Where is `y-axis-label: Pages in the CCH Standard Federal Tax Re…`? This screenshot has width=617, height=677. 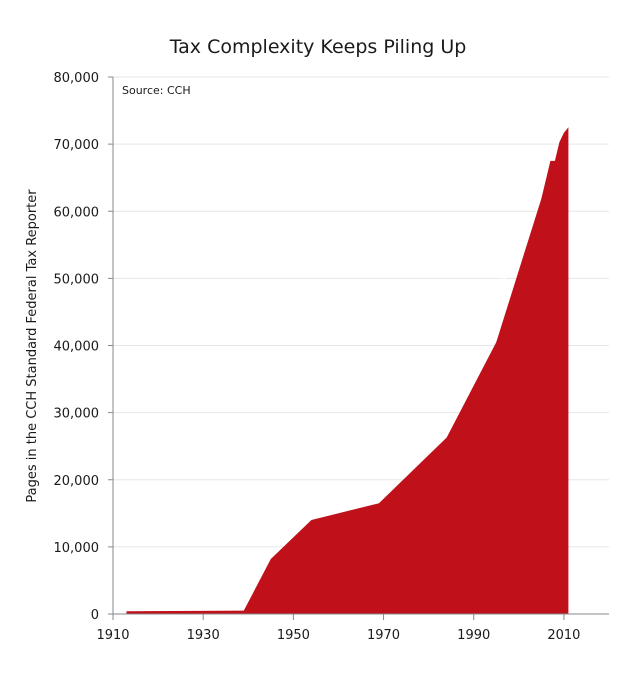 y-axis-label: Pages in the CCH Standard Federal Tax Re… is located at coordinates (32, 346).